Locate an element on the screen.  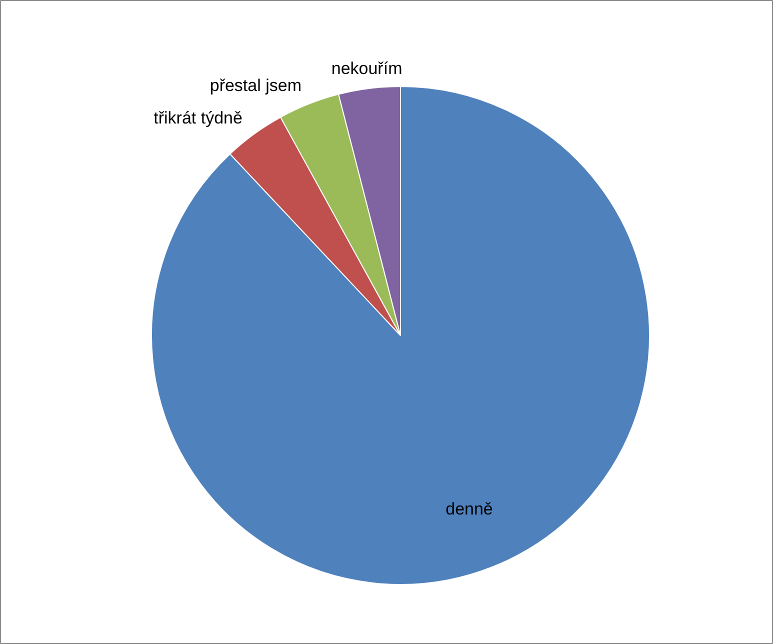
slice-label: třikrát týdně is located at coordinates (198, 118).